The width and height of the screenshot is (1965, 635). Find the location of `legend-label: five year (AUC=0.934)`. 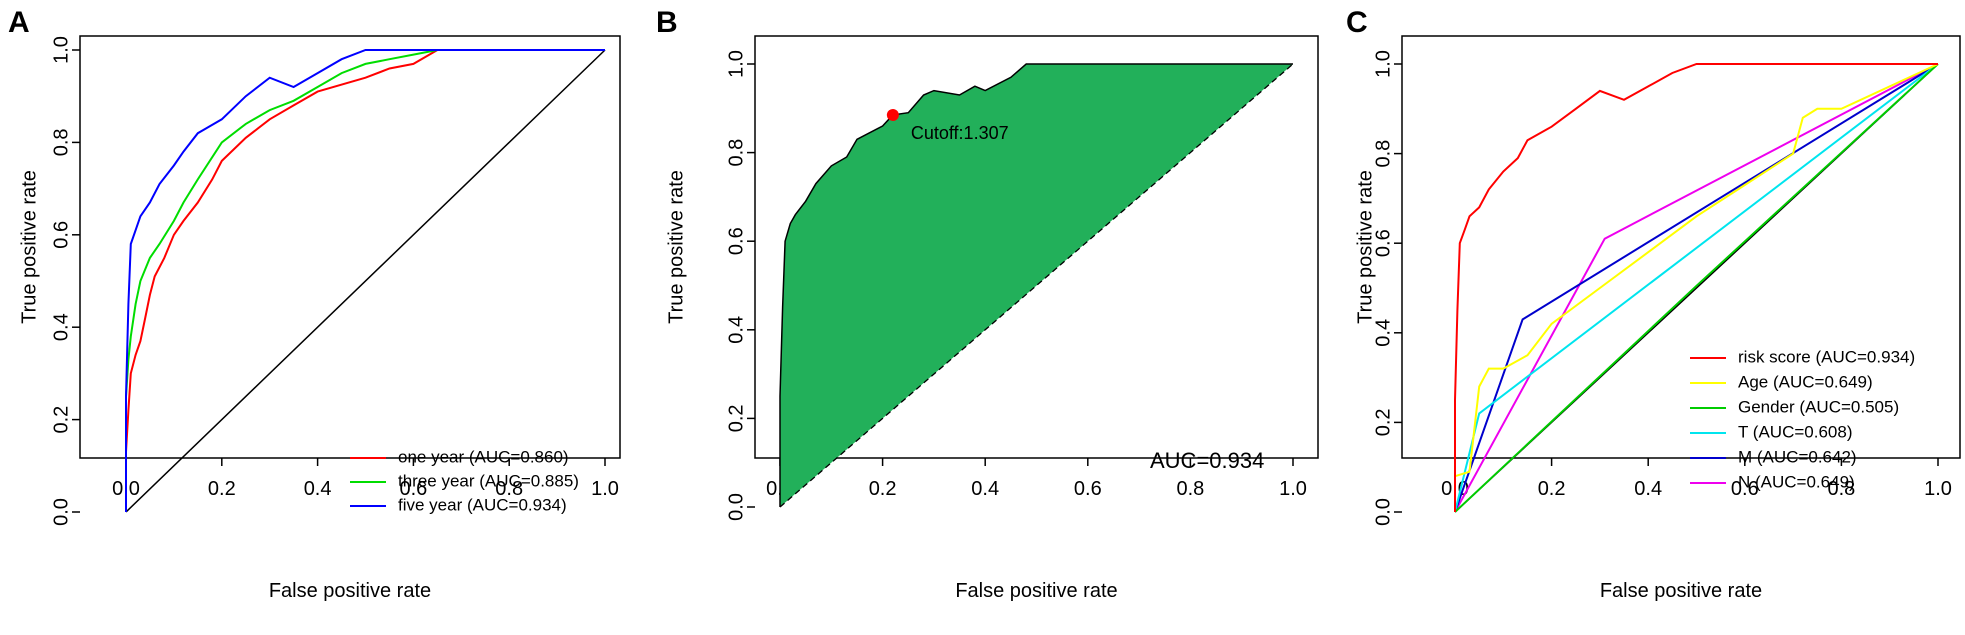

legend-label: five year (AUC=0.934) is located at coordinates (482, 504).